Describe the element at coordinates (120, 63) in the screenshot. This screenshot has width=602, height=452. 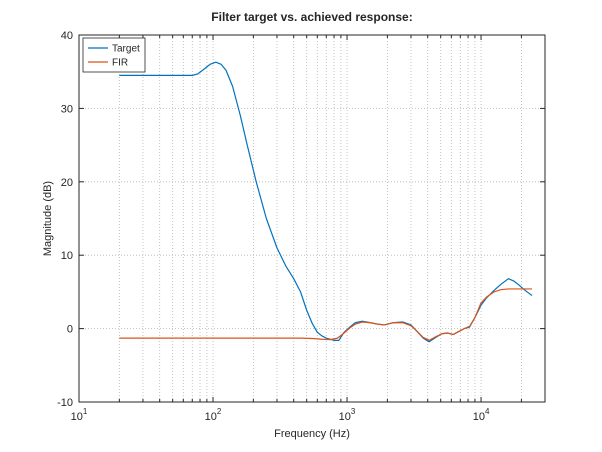
I see `legend-label-fir: FIR` at that location.